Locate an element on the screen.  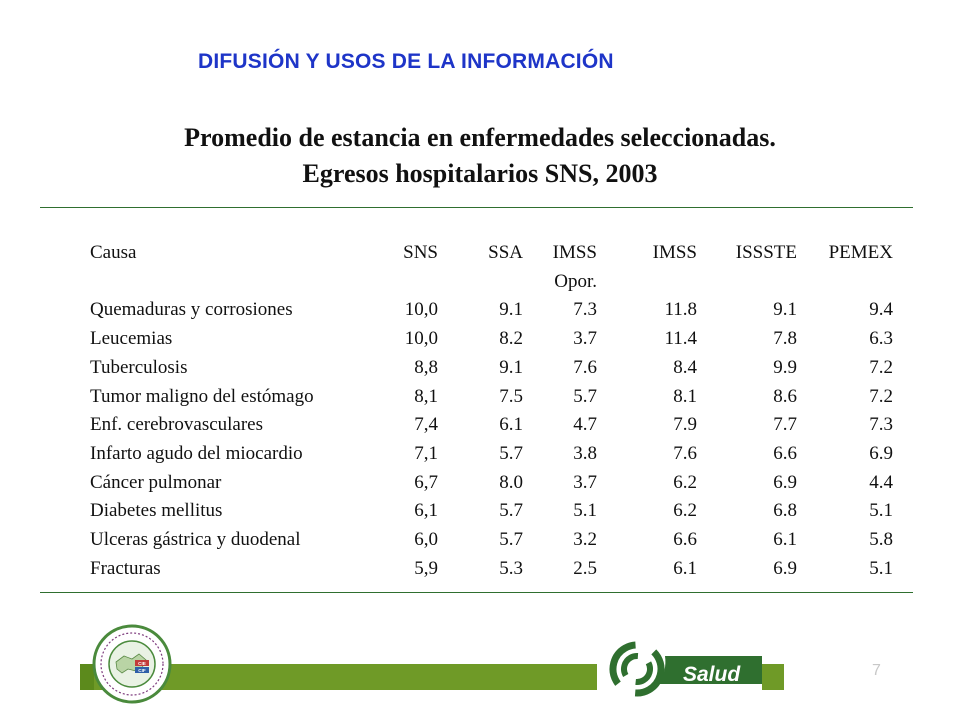
top-divider is located at coordinates (476, 207).